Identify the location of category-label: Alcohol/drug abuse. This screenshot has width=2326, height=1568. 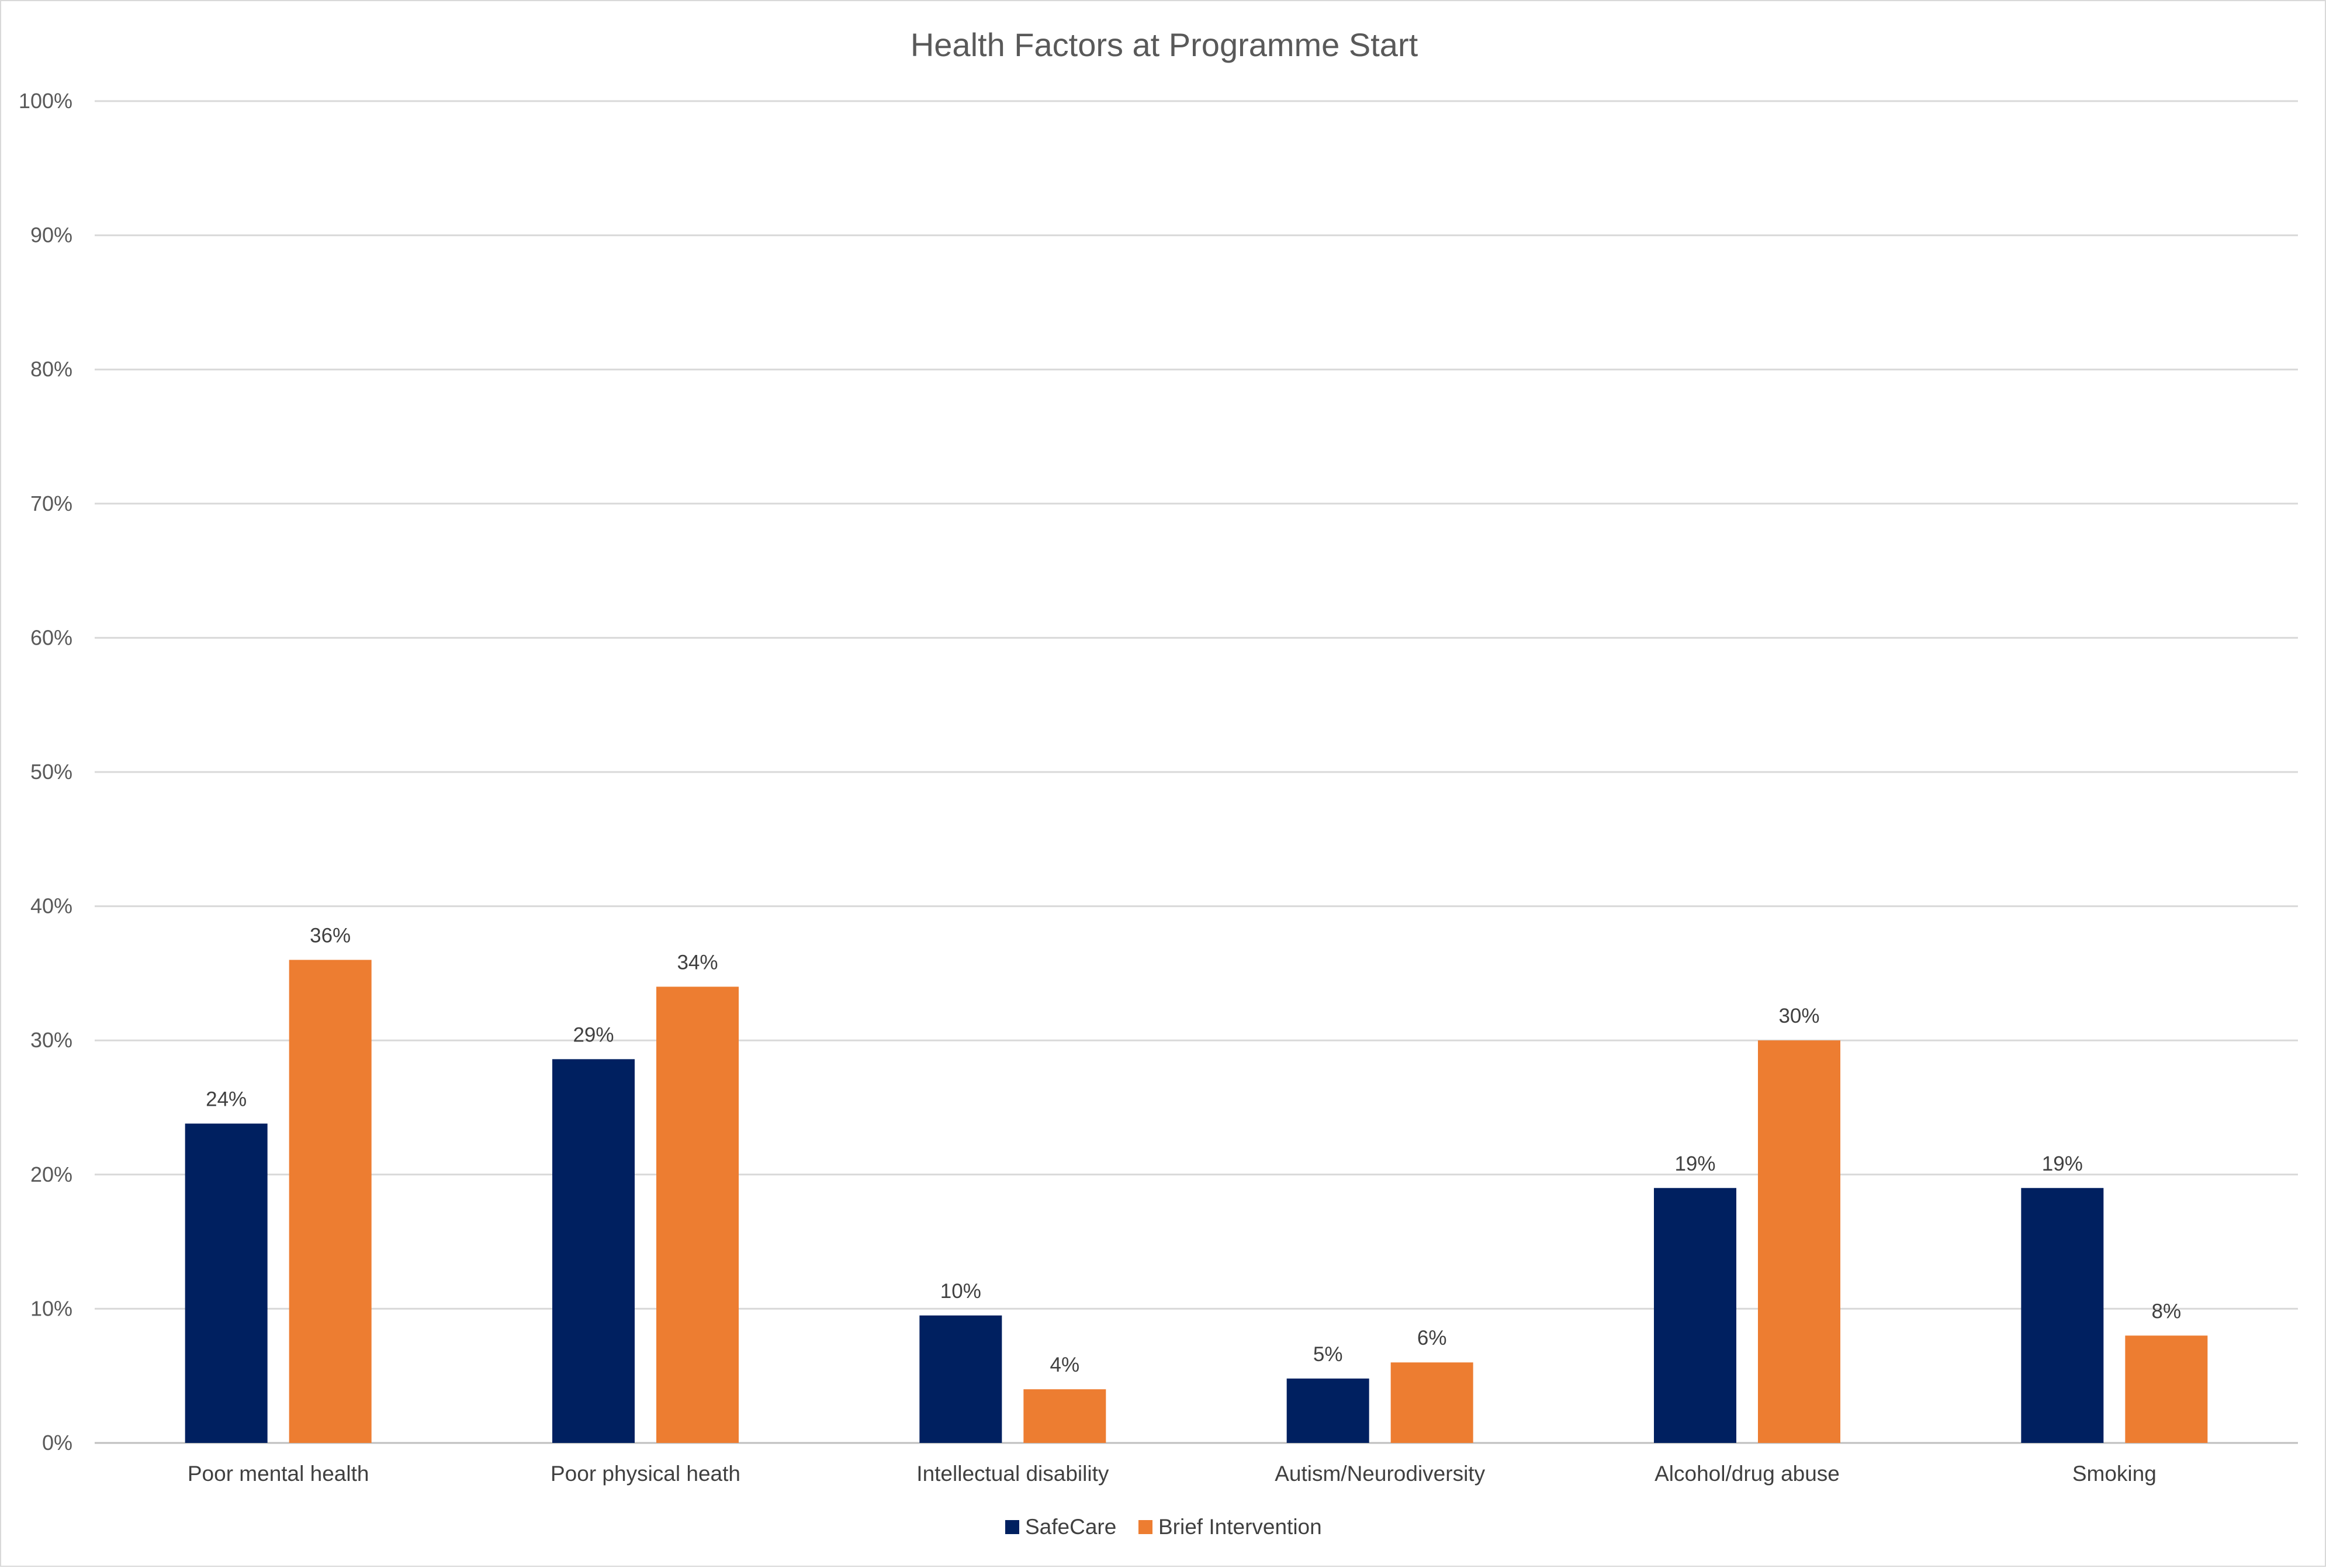
(1747, 1474).